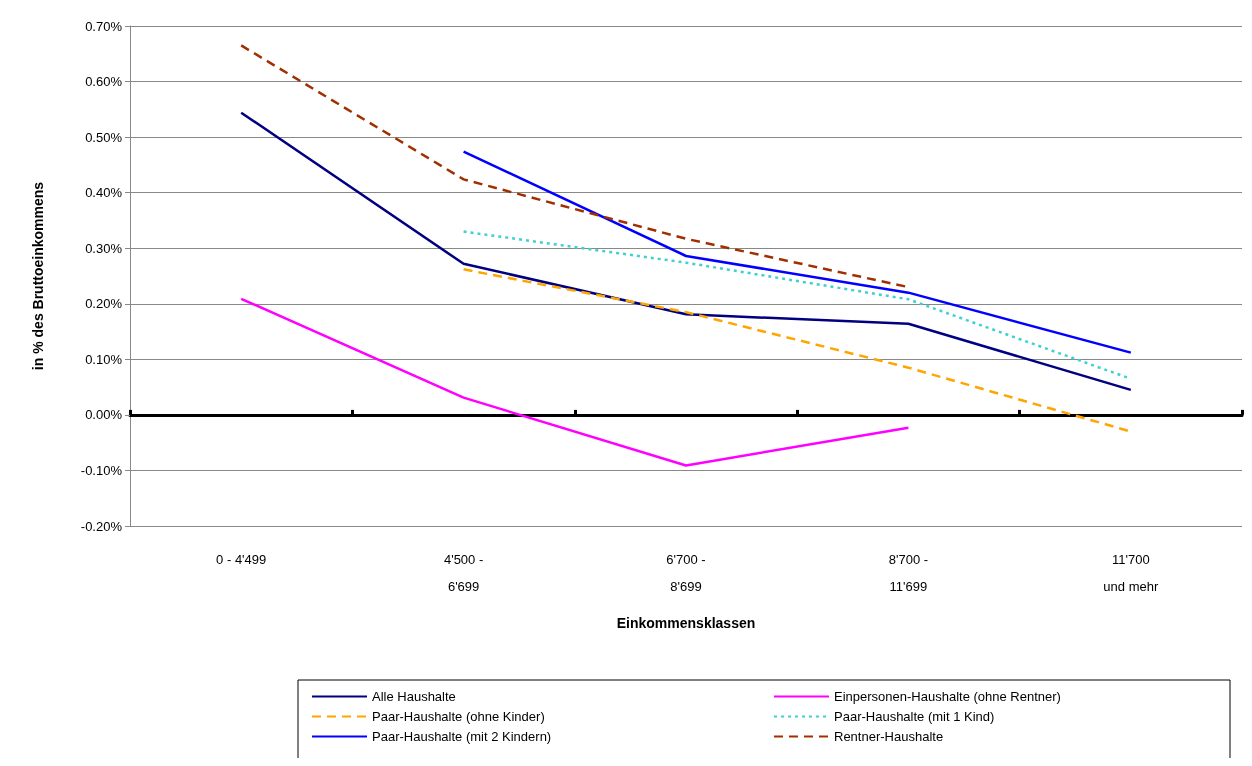 This screenshot has width=1252, height=766. Describe the element at coordinates (914, 716) in the screenshot. I see `legend-label: Paar-Haushalte (mit 1 Kind)` at that location.